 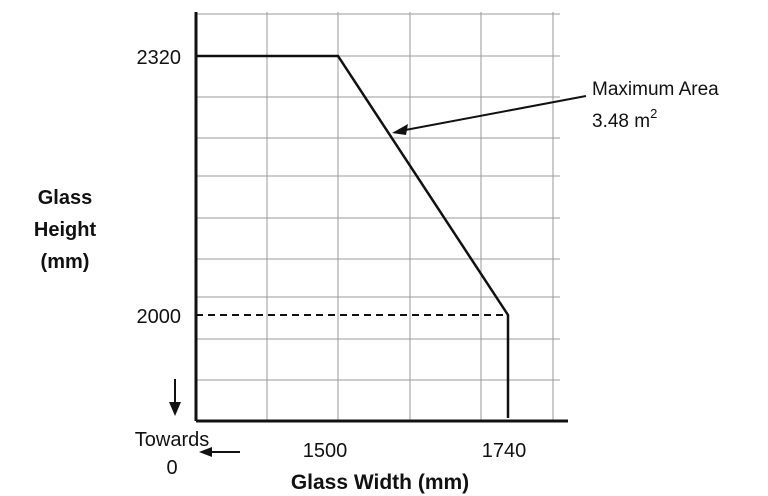 What do you see at coordinates (159, 317) in the screenshot?
I see `y-tick-label: 2000` at bounding box center [159, 317].